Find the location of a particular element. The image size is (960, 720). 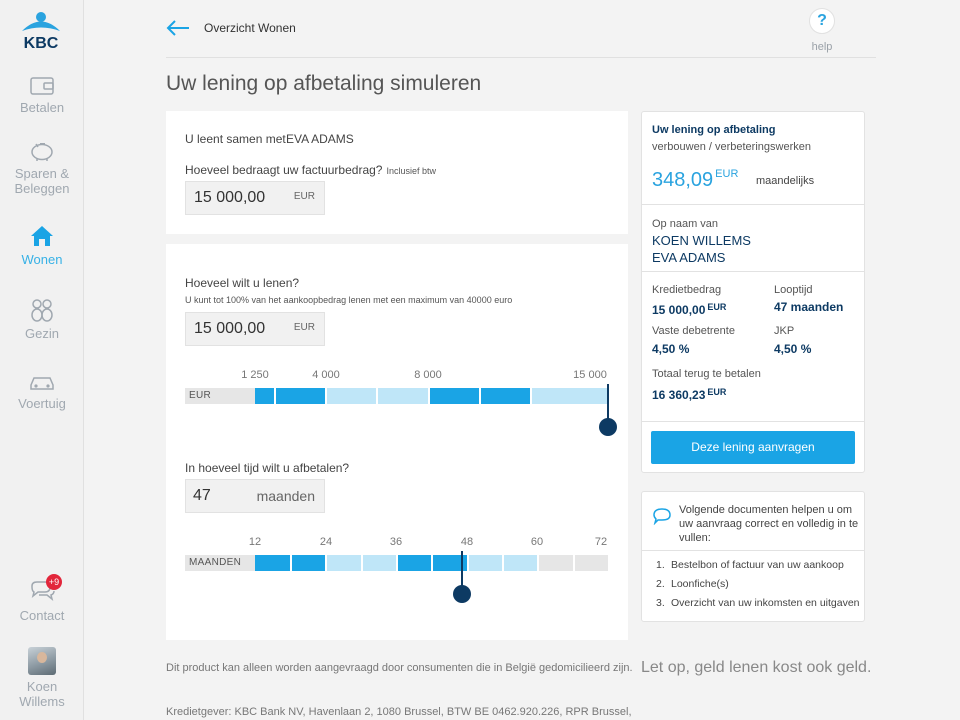

amount-tick: 8 000 is located at coordinates (428, 375).